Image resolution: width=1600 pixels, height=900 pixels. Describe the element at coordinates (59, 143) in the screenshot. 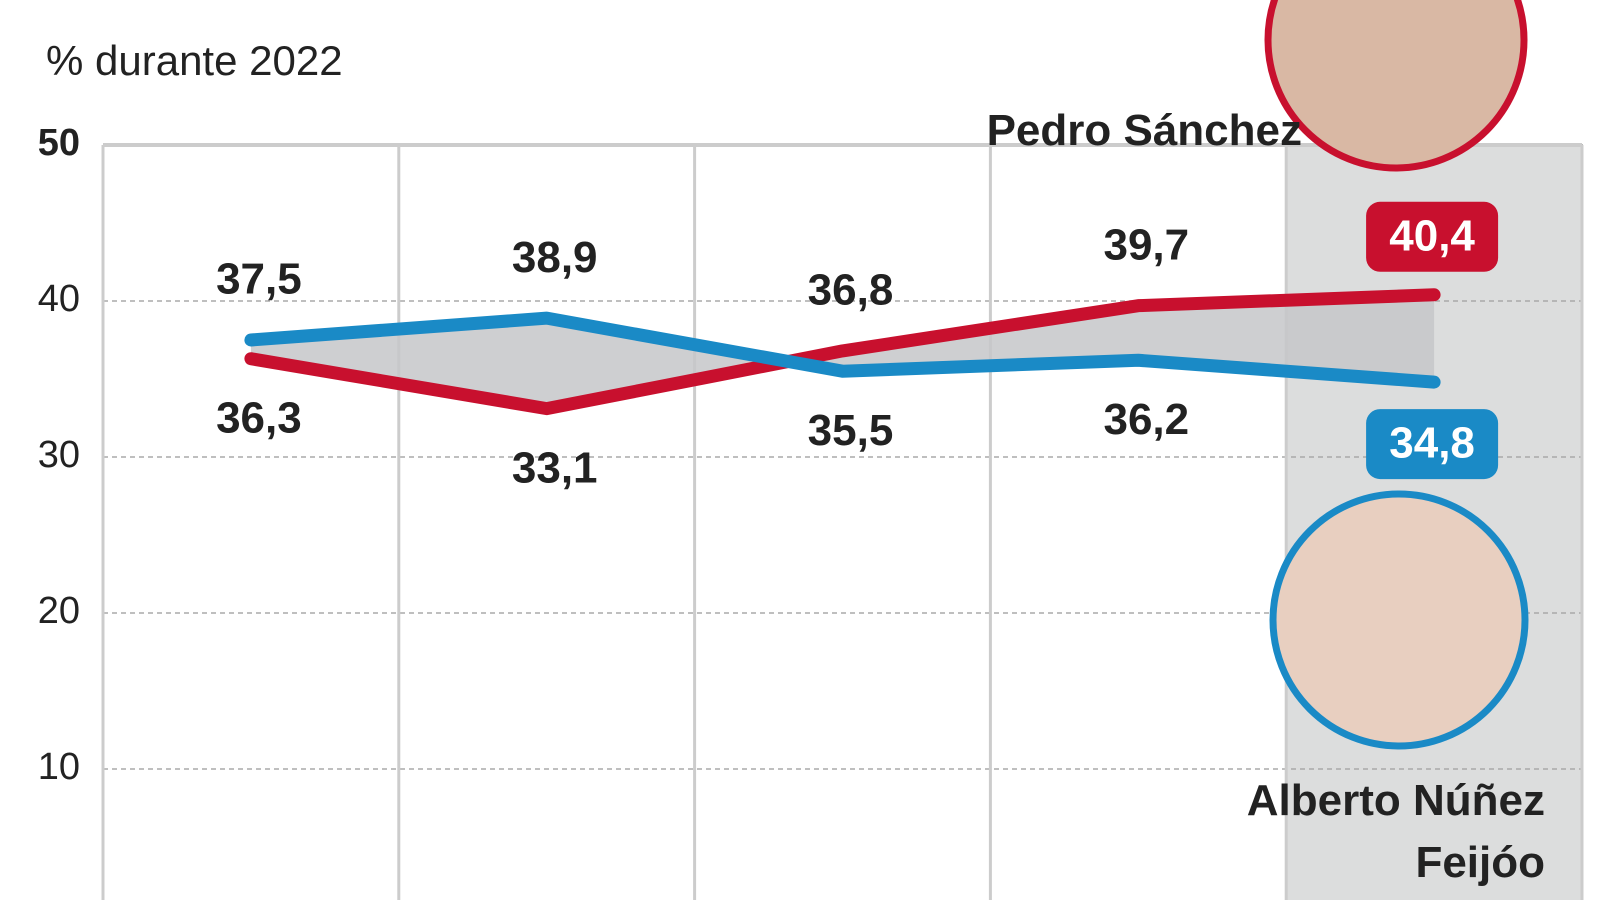

I see `y-tick-label: 50` at that location.